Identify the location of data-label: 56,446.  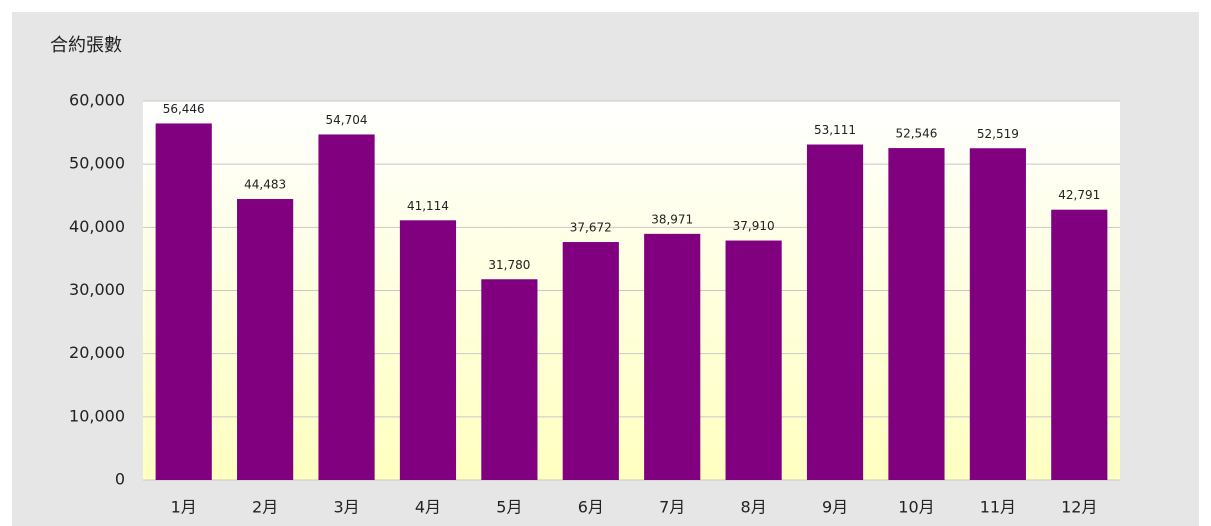
(184, 109).